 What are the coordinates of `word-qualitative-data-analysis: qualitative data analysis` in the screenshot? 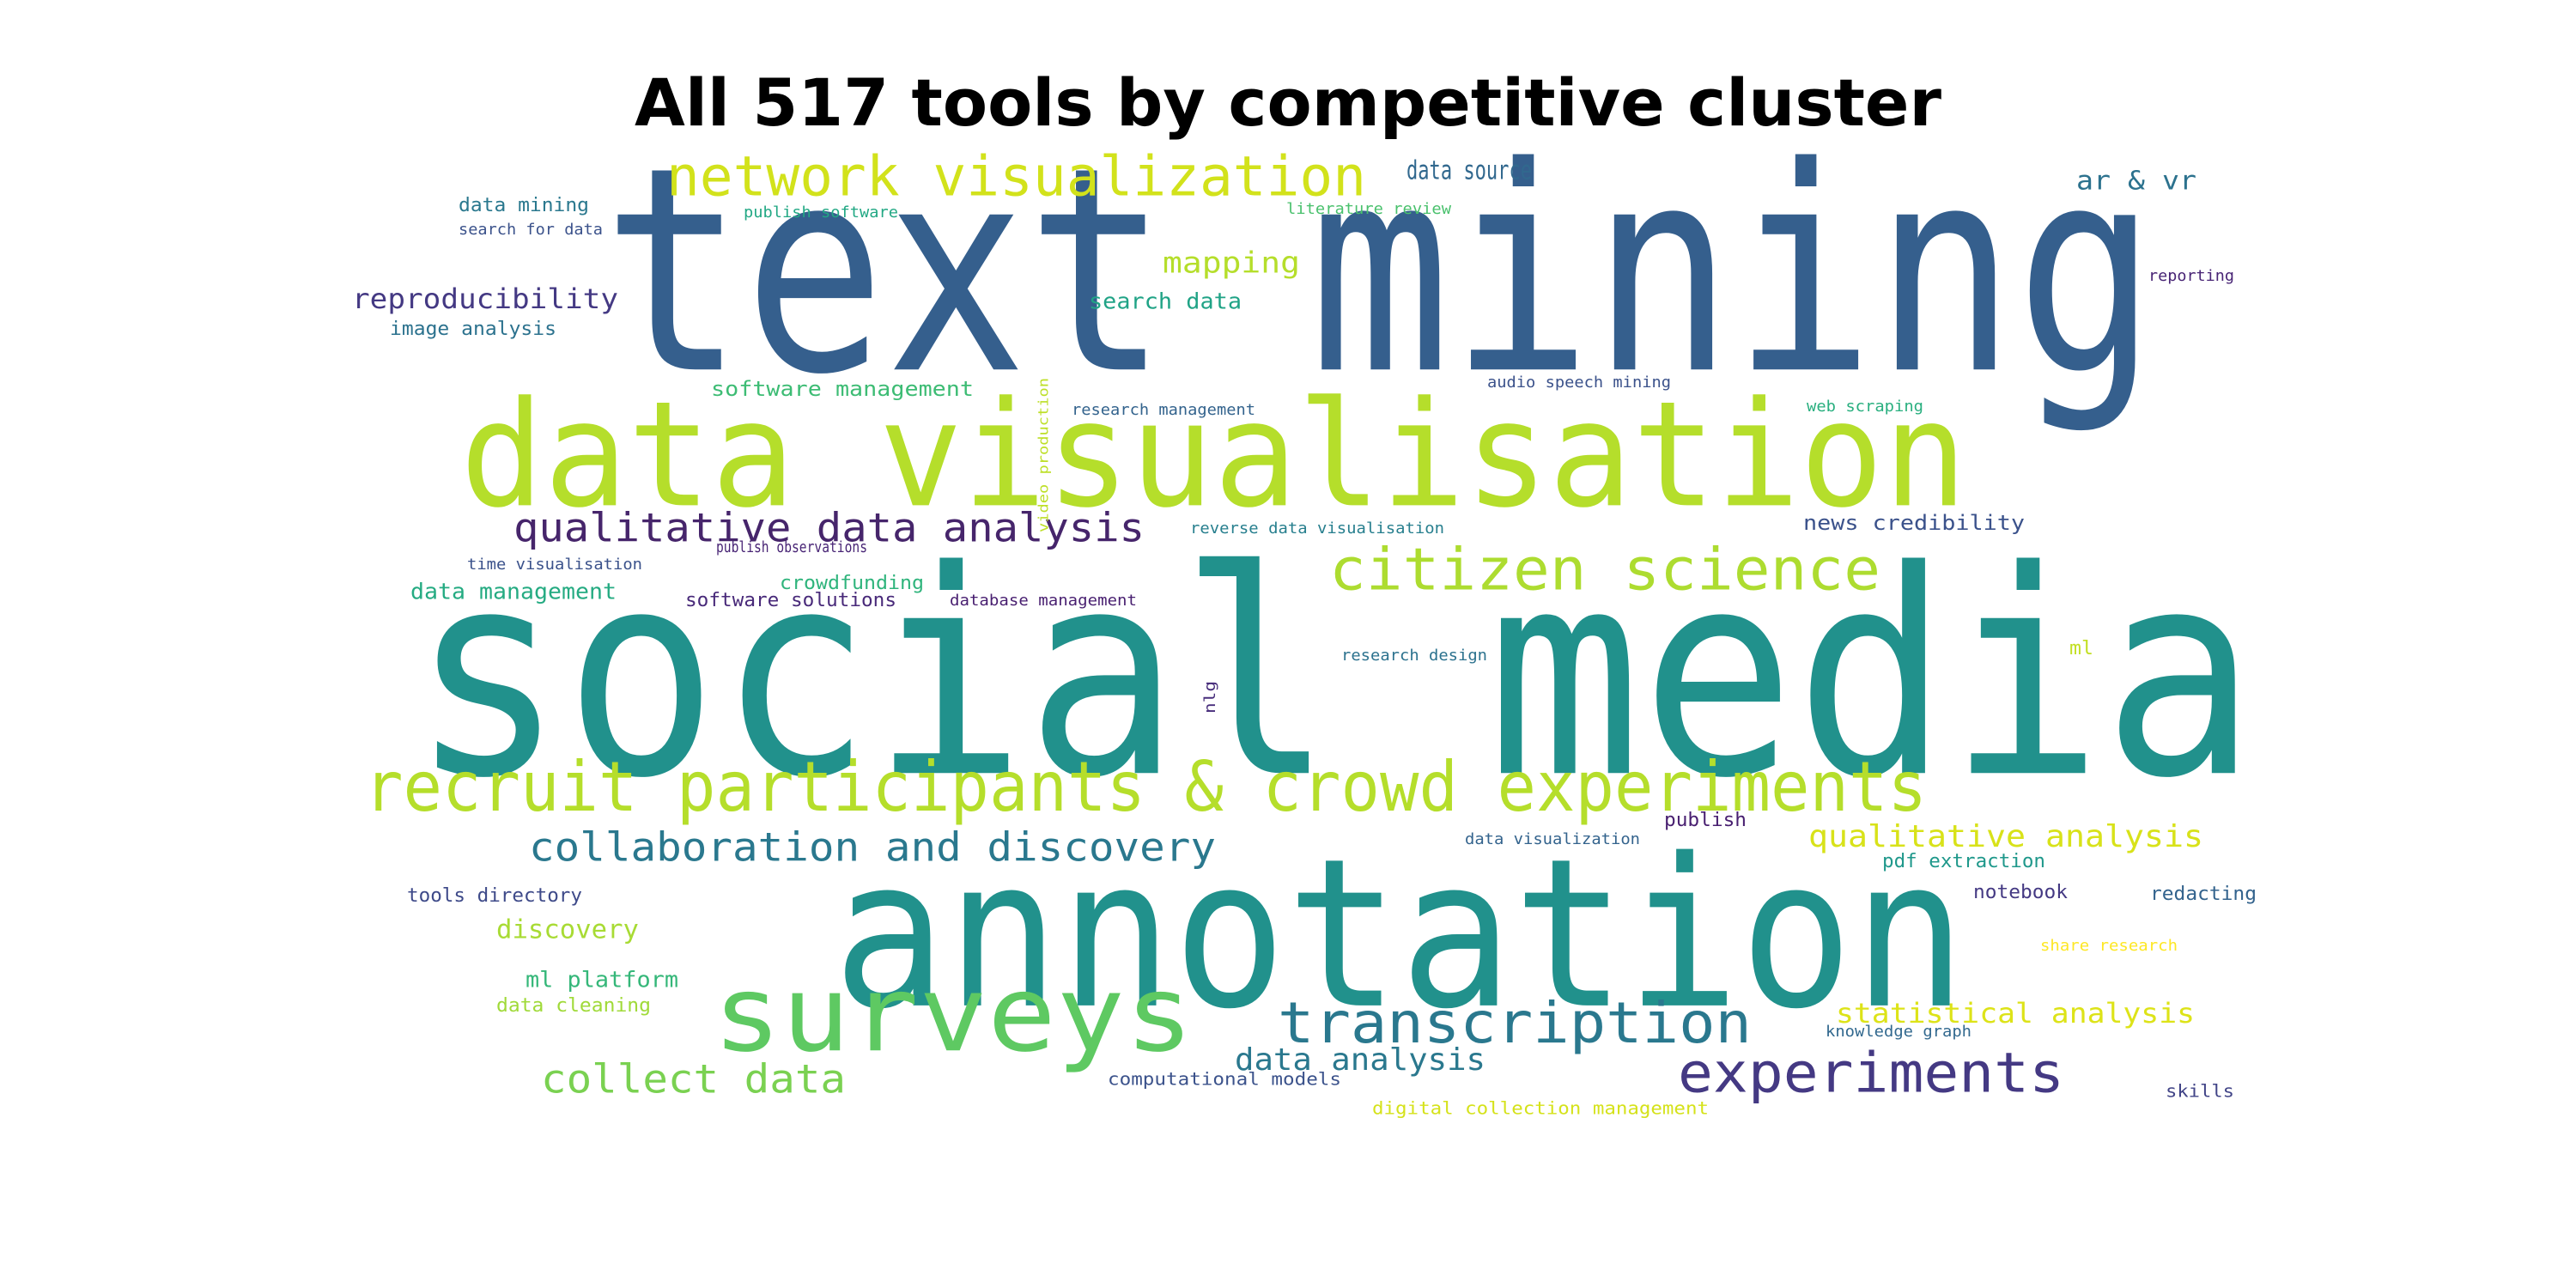 It's located at (829, 528).